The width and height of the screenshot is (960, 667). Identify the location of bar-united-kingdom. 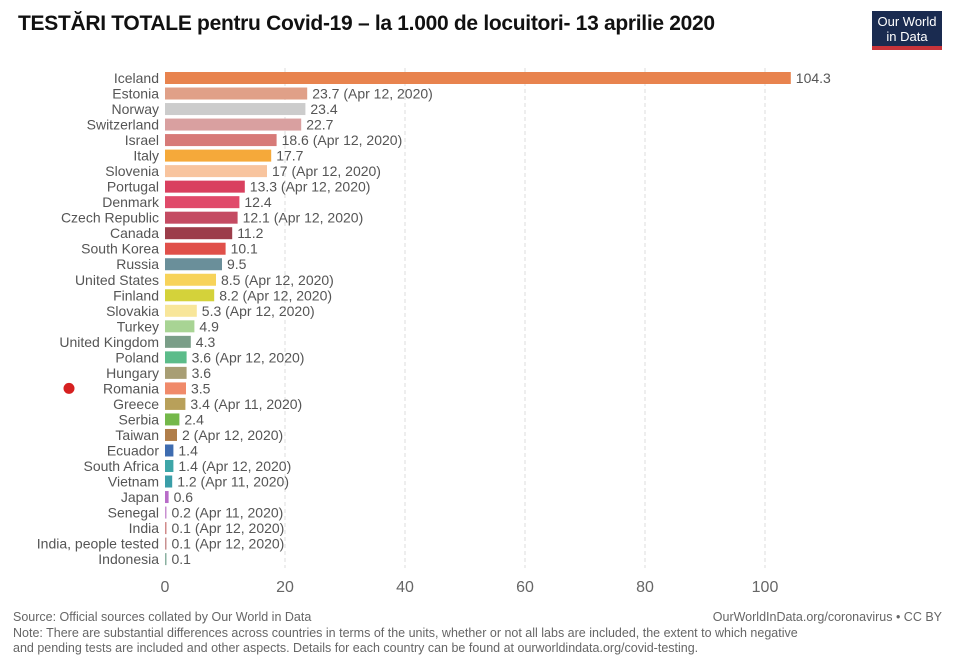
(178, 341).